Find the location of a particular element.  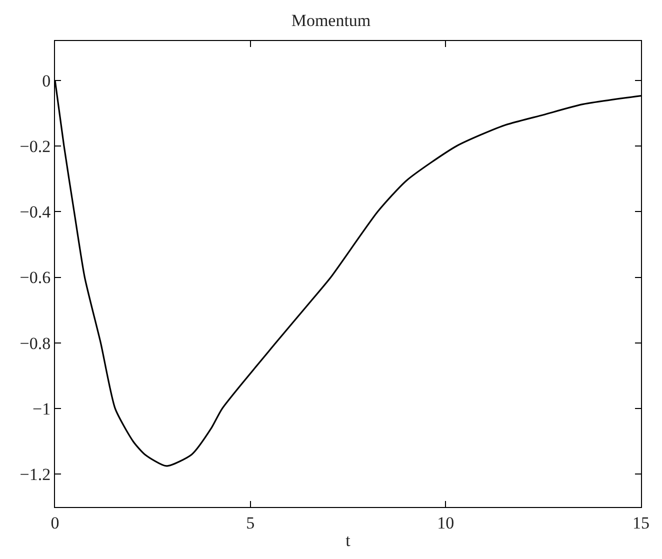

x-tick-label: 15 is located at coordinates (641, 522).